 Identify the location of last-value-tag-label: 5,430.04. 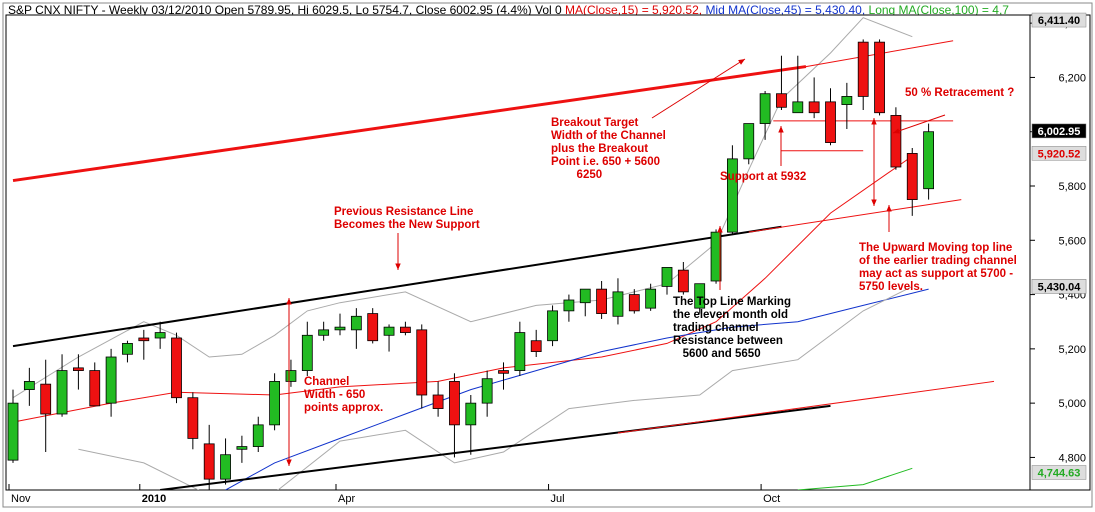
(1060, 287).